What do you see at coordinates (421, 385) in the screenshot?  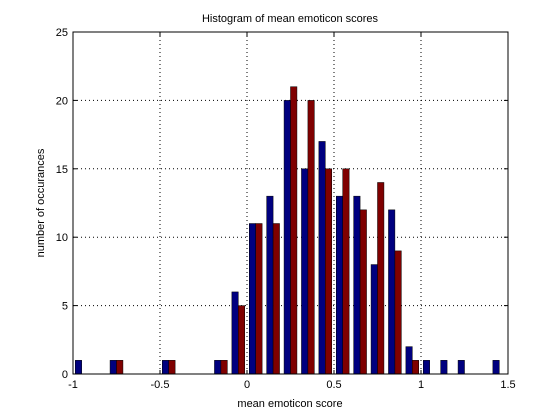 I see `x-tick-label: 1` at bounding box center [421, 385].